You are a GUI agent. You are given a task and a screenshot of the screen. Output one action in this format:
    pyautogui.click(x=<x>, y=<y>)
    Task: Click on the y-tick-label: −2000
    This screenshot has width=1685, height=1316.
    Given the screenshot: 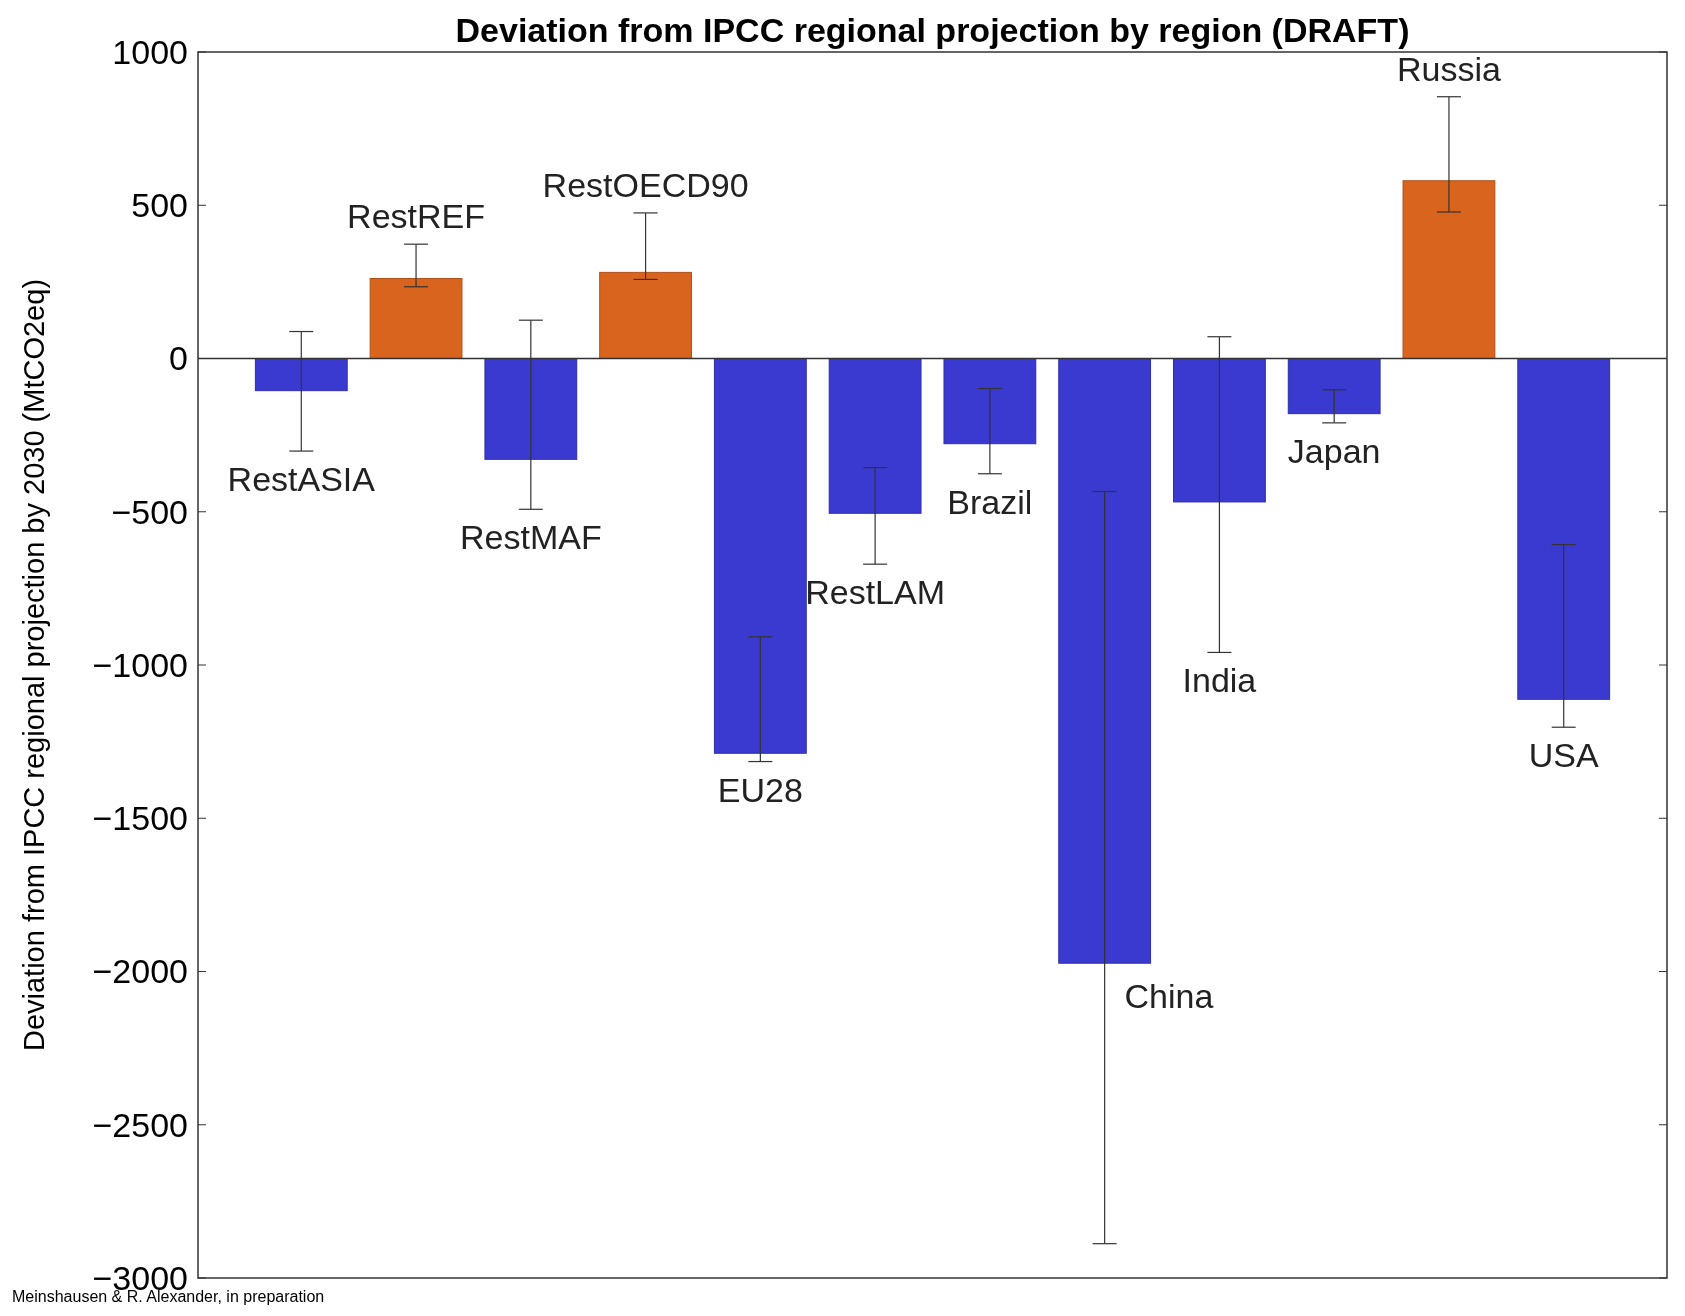 What is the action you would take?
    pyautogui.click(x=140, y=971)
    